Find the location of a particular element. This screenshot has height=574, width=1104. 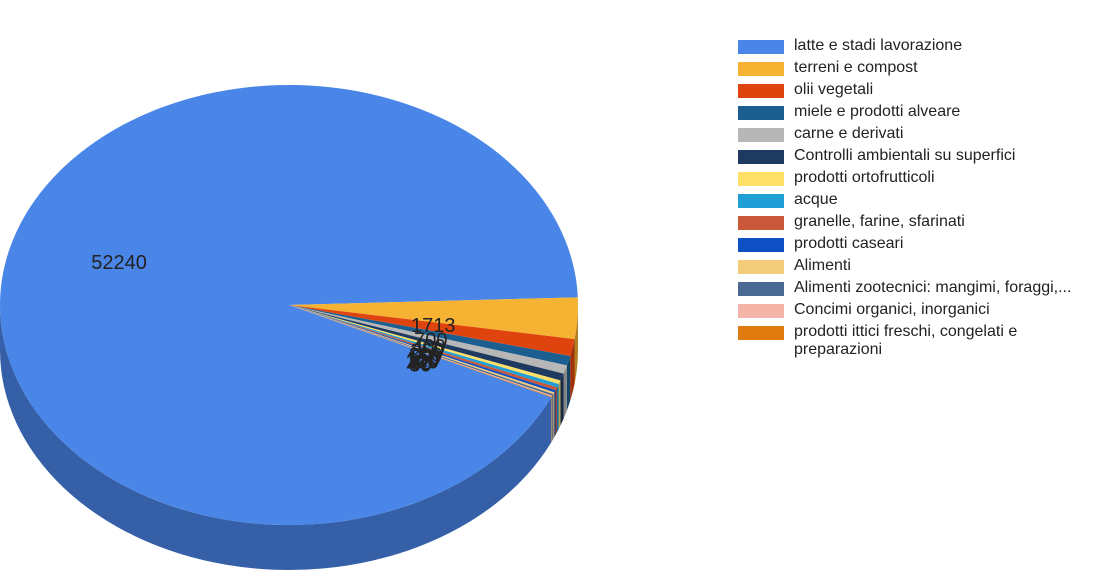

legend-item: olii vegetali is located at coordinates (918, 90).